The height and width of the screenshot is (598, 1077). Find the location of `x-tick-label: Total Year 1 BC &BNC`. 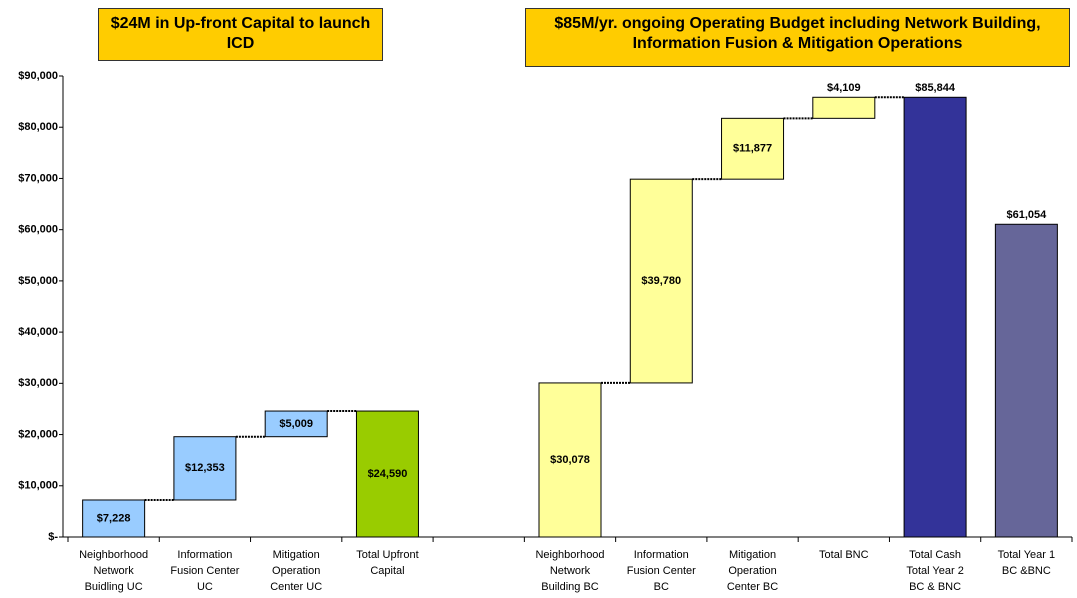

x-tick-label: Total Year 1 BC &BNC is located at coordinates (1026, 563).